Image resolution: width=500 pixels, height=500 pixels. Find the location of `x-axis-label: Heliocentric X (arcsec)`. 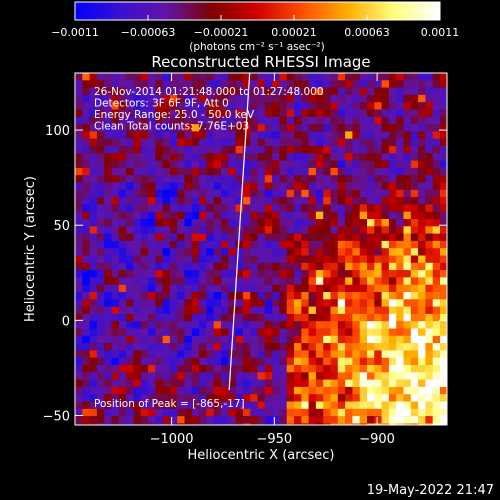

x-axis-label: Heliocentric X (arcsec) is located at coordinates (261, 455).